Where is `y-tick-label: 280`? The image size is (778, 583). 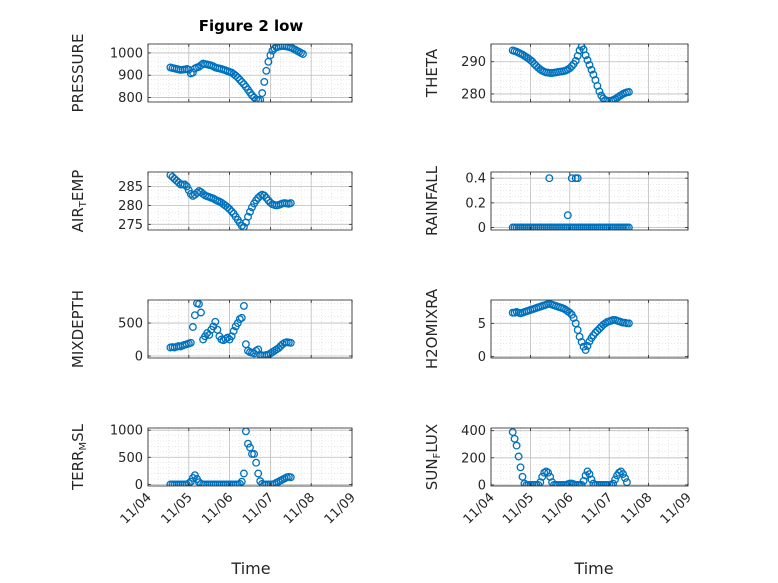
y-tick-label: 280 is located at coordinates (473, 94).